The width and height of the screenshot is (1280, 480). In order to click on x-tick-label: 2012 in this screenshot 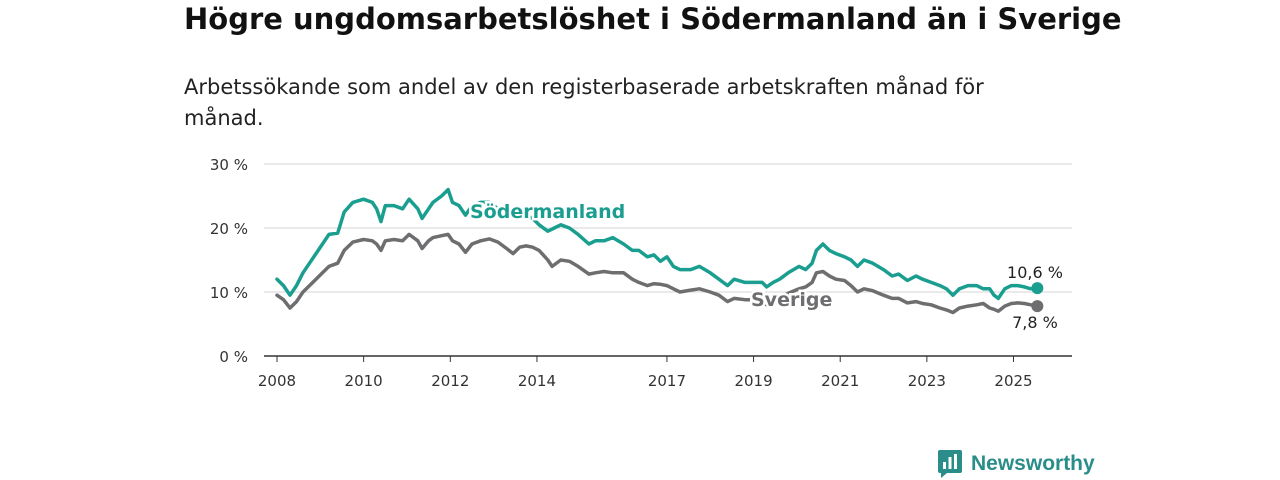, I will do `click(450, 381)`.